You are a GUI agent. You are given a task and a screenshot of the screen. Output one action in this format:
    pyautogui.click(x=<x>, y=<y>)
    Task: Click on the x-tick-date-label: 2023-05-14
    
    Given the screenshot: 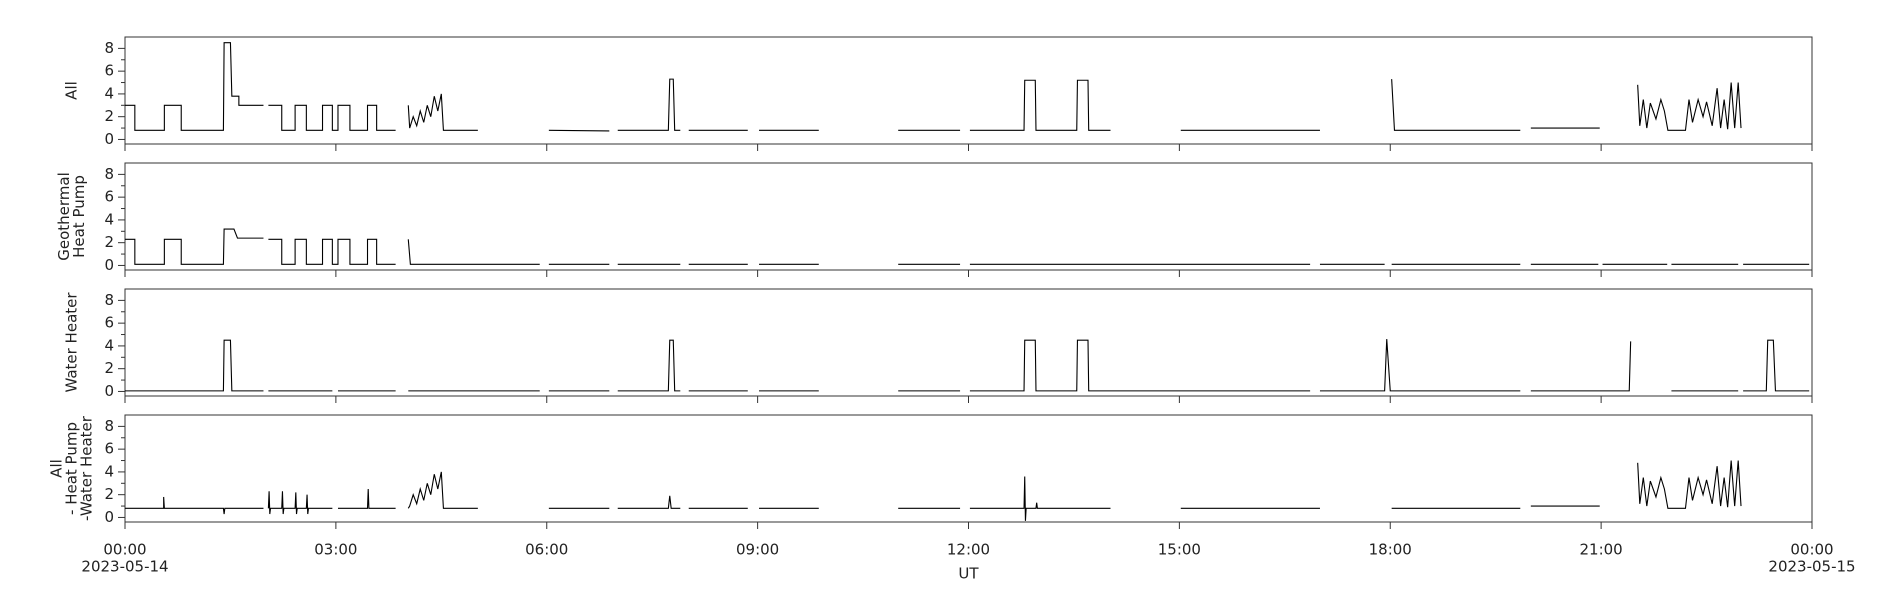 What is the action you would take?
    pyautogui.click(x=124, y=567)
    